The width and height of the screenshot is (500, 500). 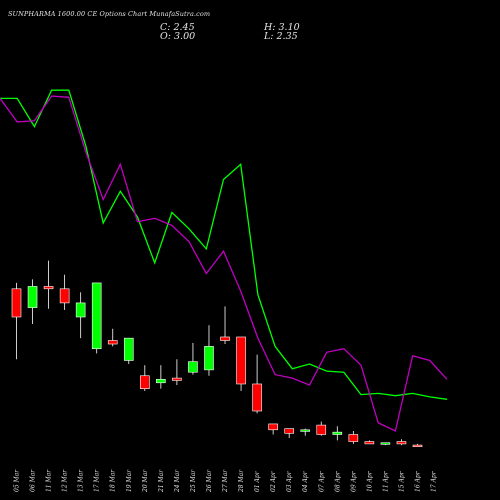 What do you see at coordinates (402, 481) in the screenshot?
I see `x-tick-label: 15 Apr` at bounding box center [402, 481].